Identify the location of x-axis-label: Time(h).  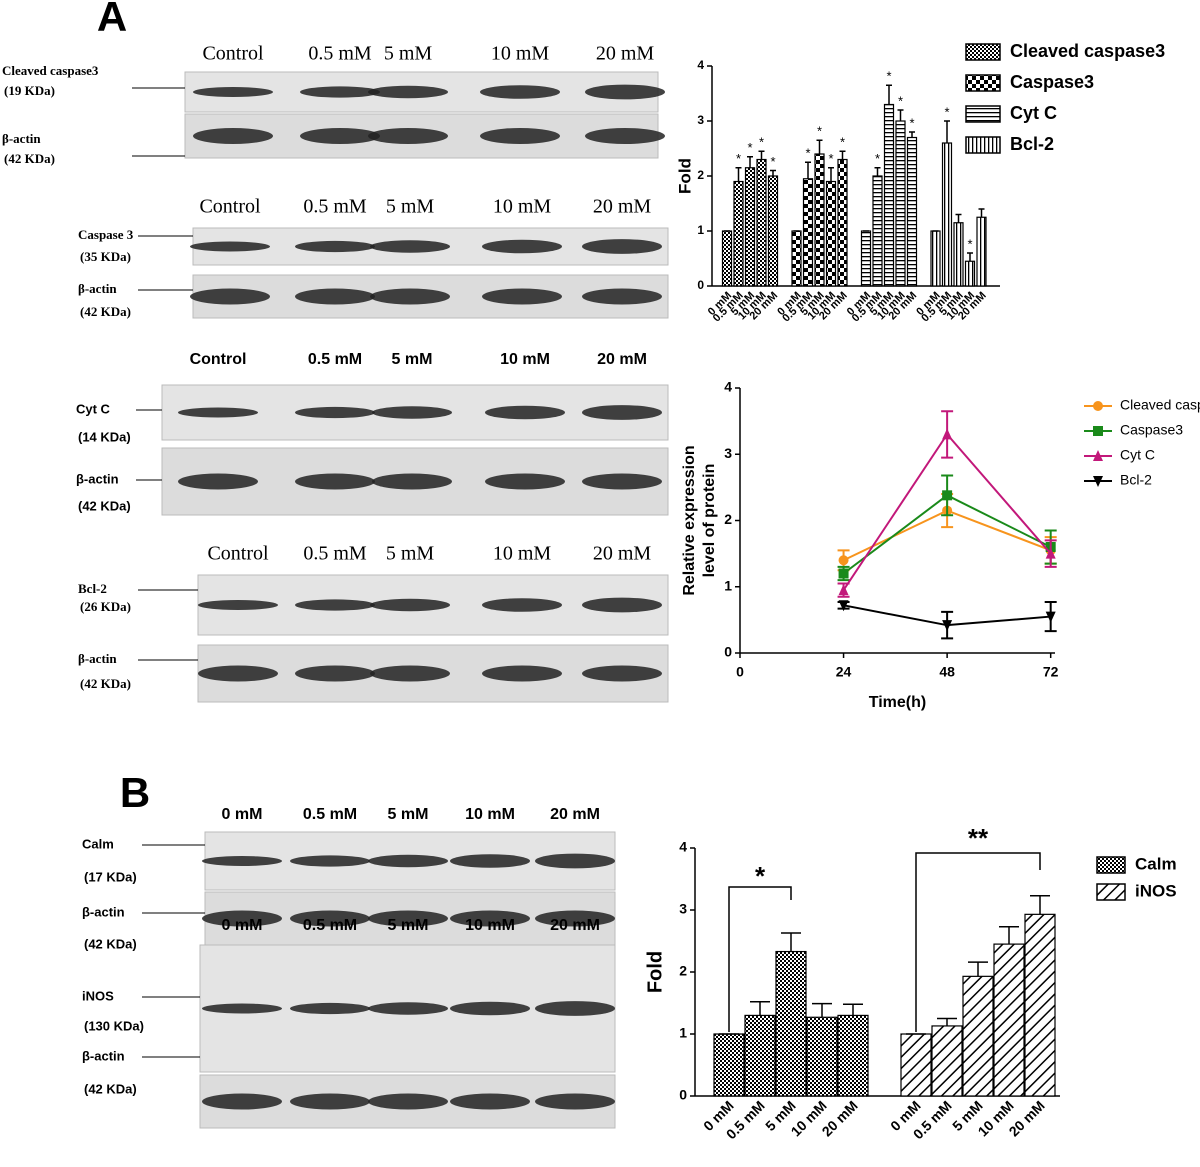
(897, 702).